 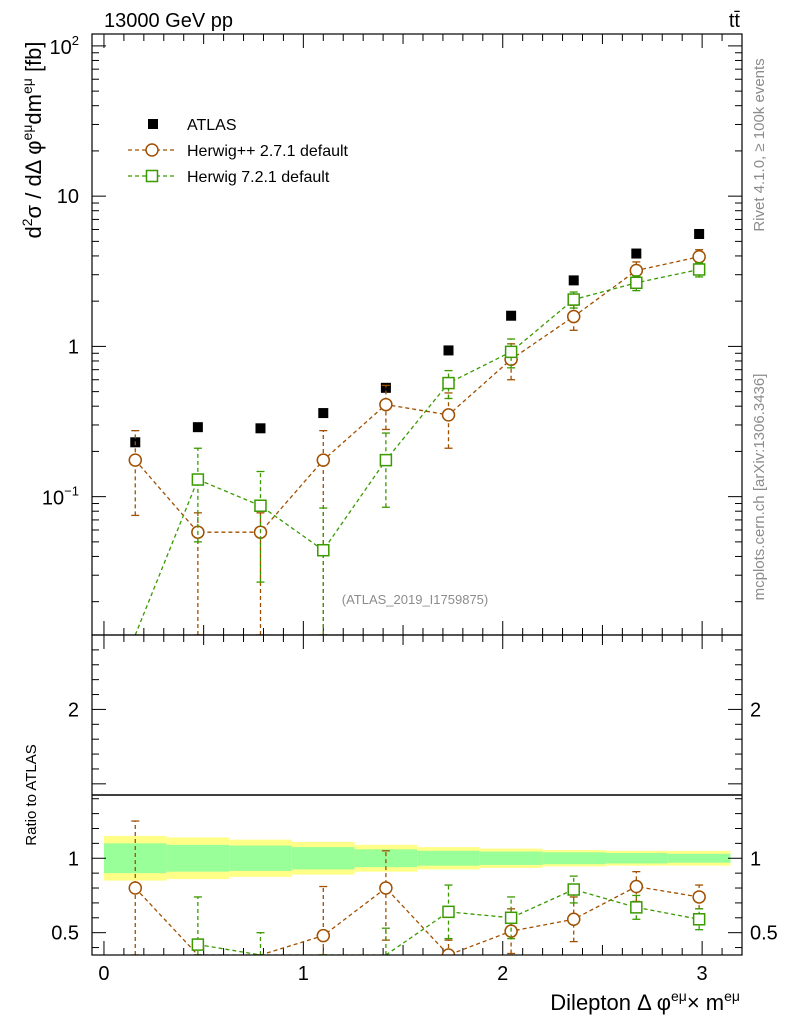 I want to click on legend-marker-herwig7, so click(x=152, y=176).